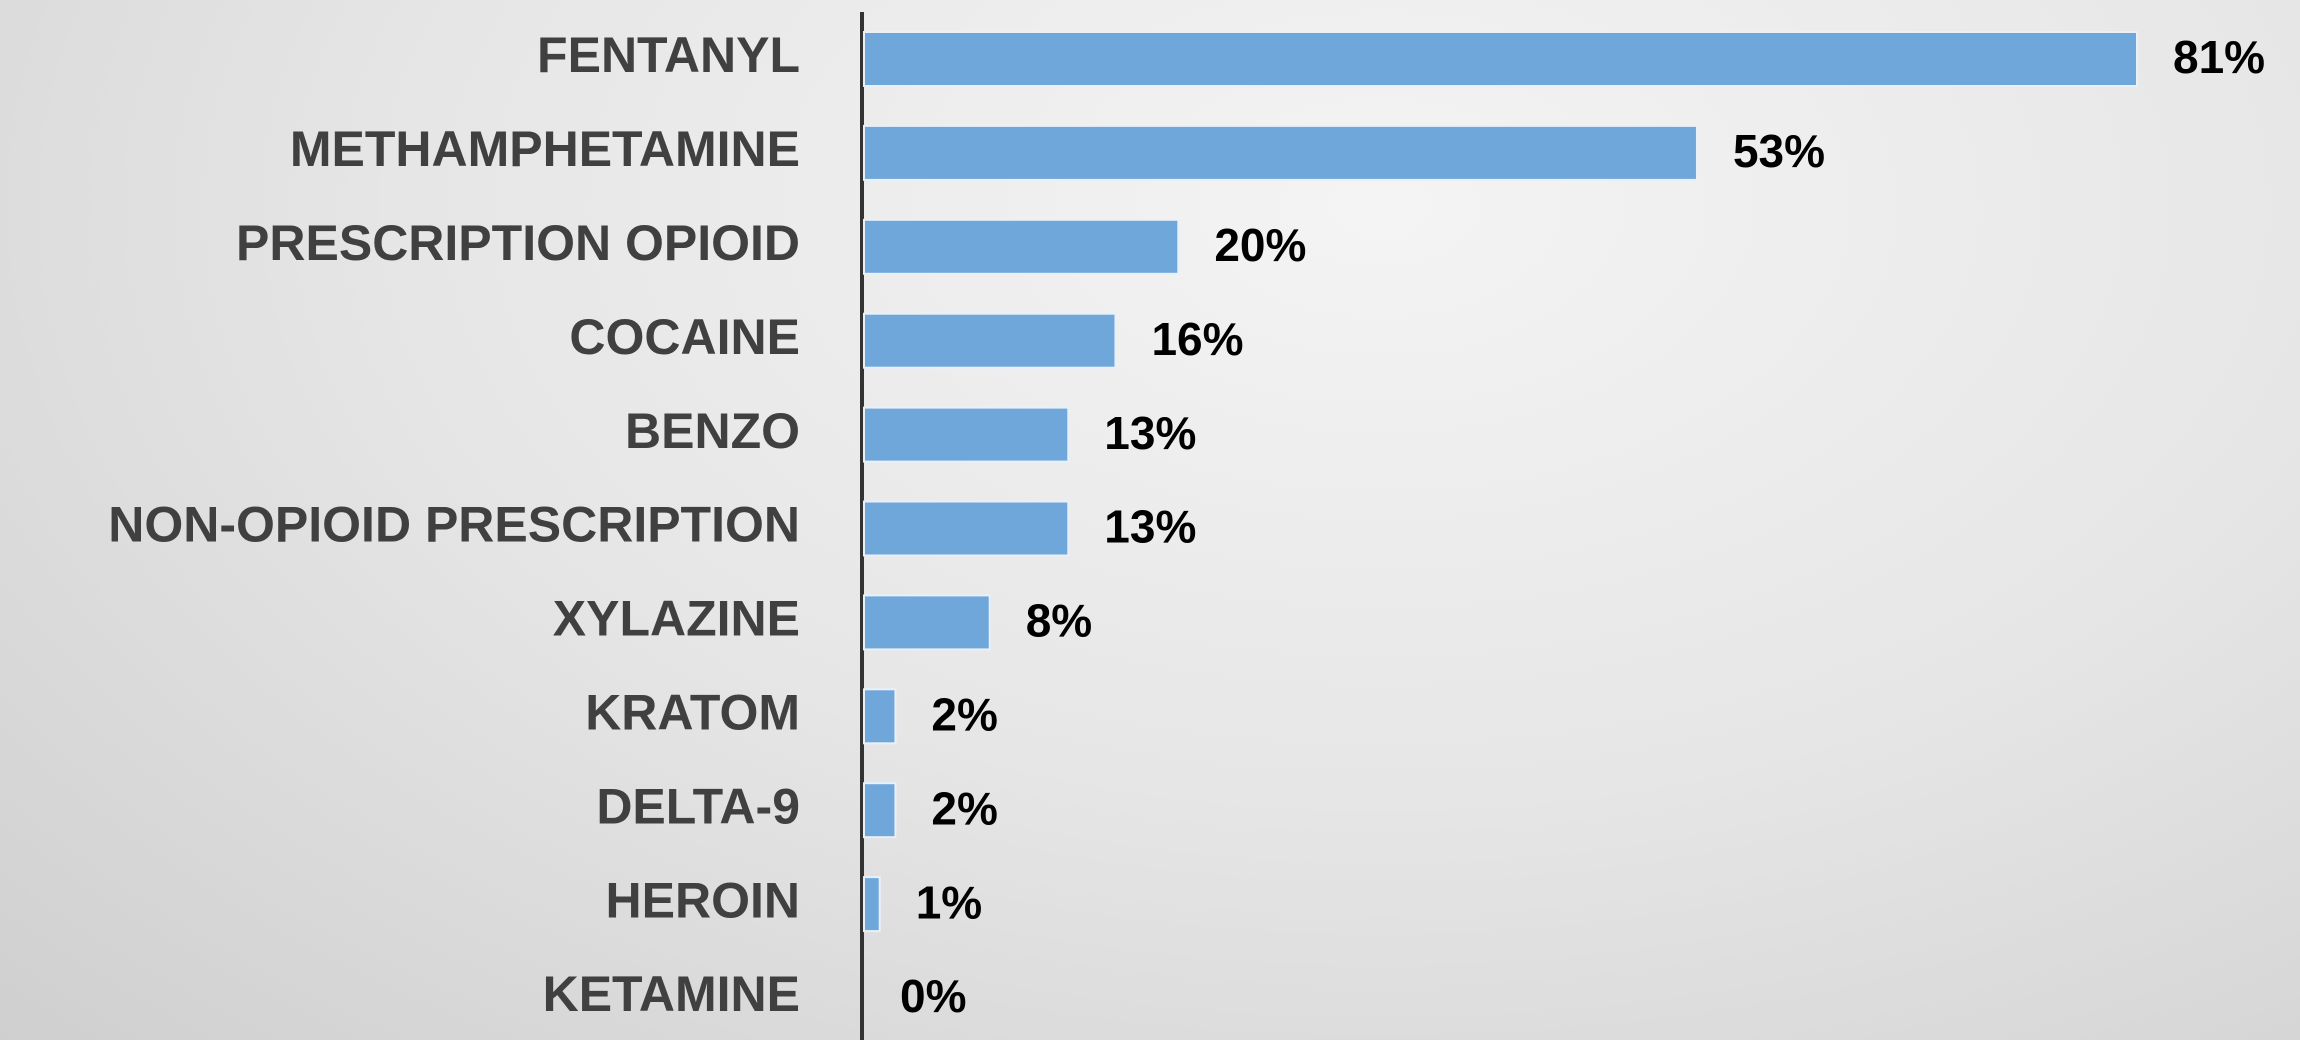  Describe the element at coordinates (712, 431) in the screenshot. I see `category-label: BENZO` at that location.